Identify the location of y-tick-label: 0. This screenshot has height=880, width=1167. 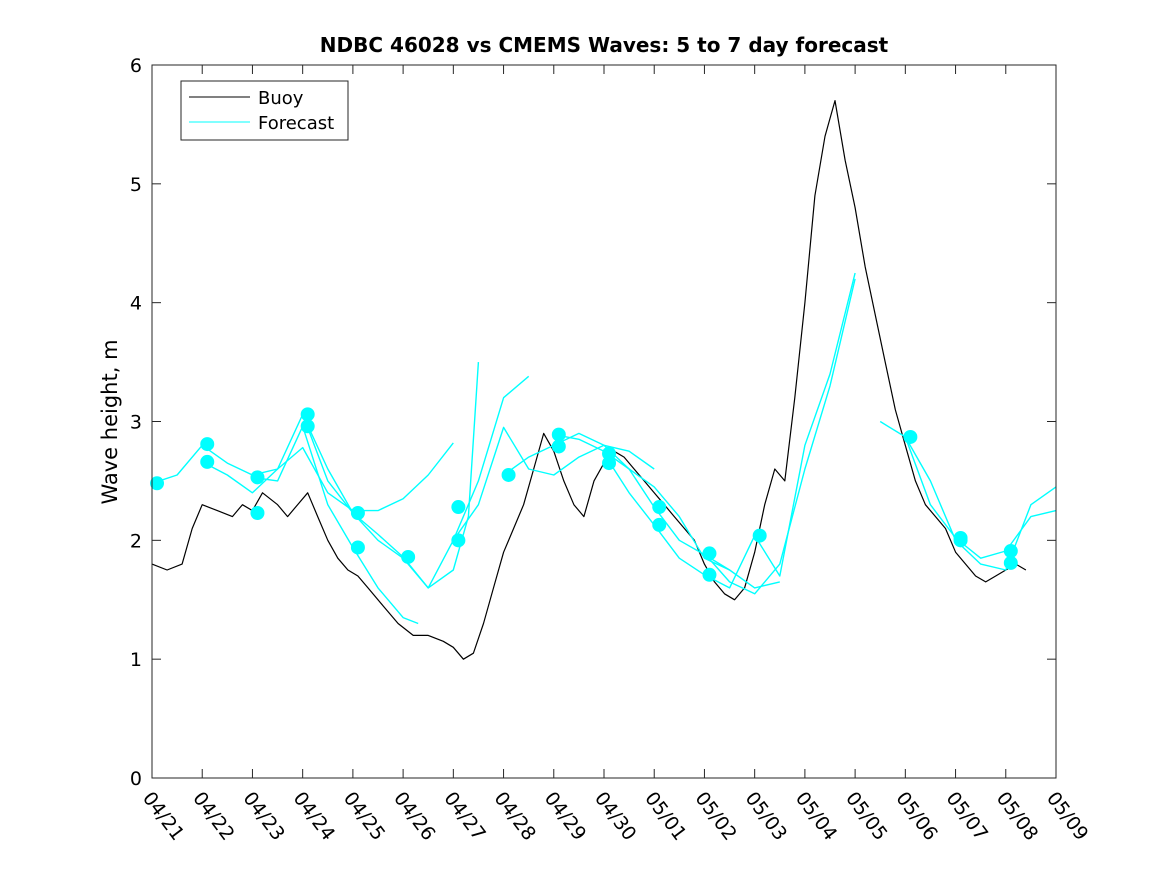
(136, 779).